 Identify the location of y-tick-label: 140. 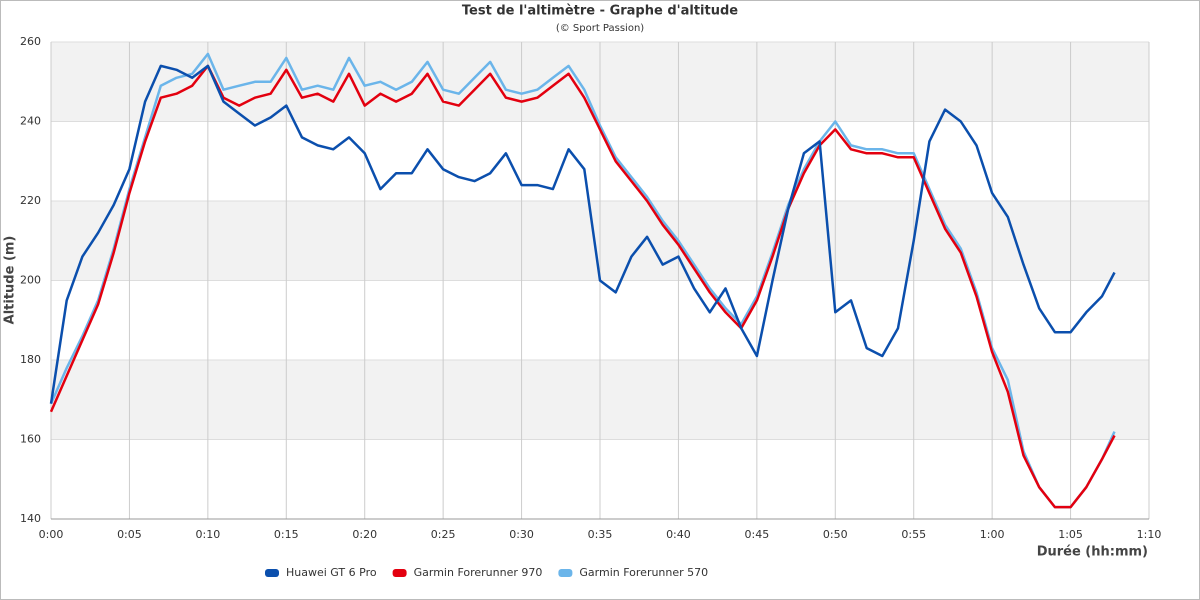
(30, 518).